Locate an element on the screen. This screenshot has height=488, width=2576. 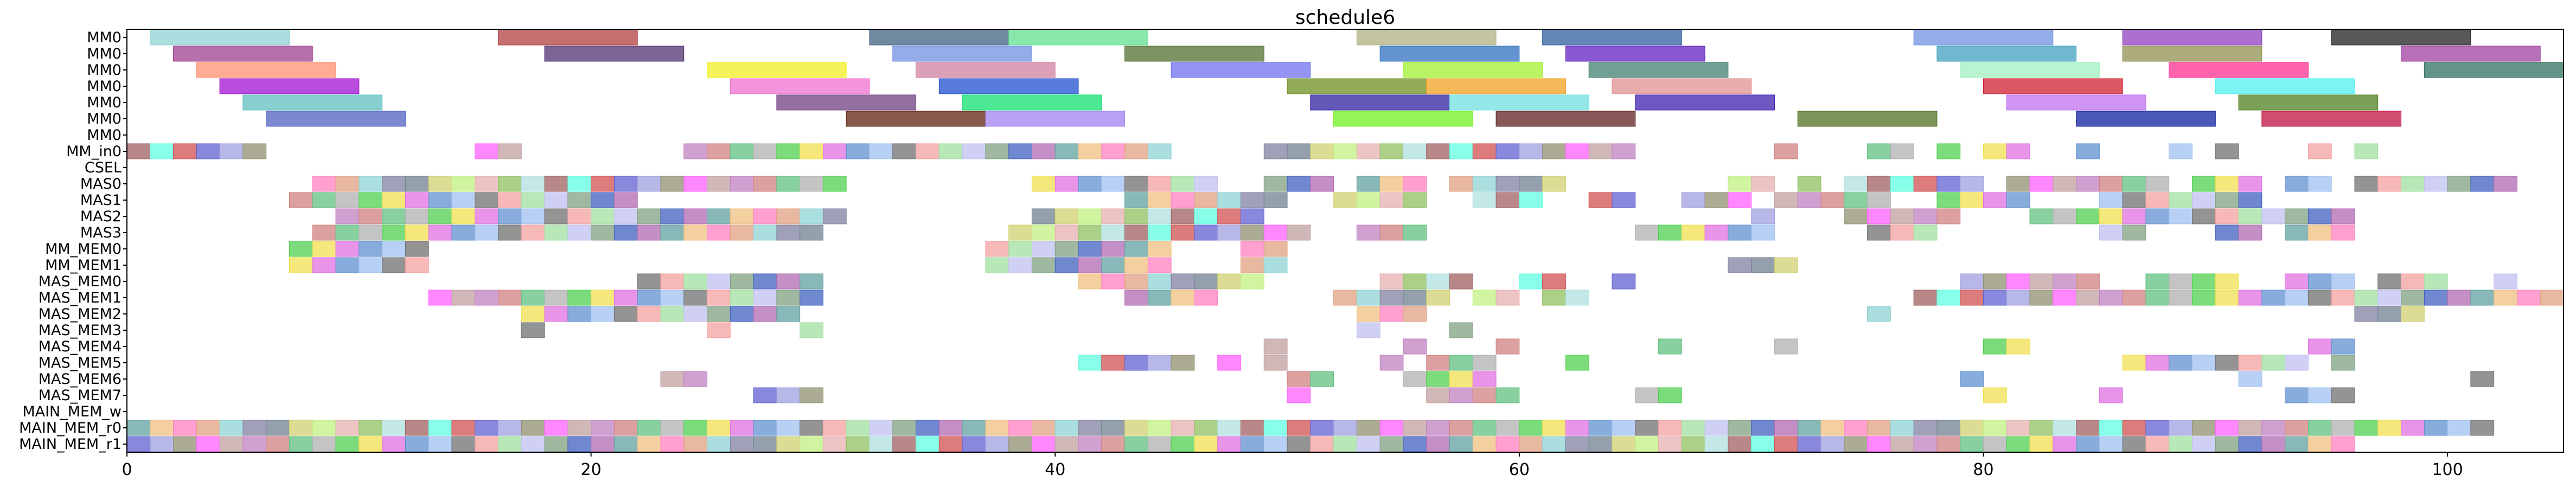
row-label: MAS2 is located at coordinates (101, 217).